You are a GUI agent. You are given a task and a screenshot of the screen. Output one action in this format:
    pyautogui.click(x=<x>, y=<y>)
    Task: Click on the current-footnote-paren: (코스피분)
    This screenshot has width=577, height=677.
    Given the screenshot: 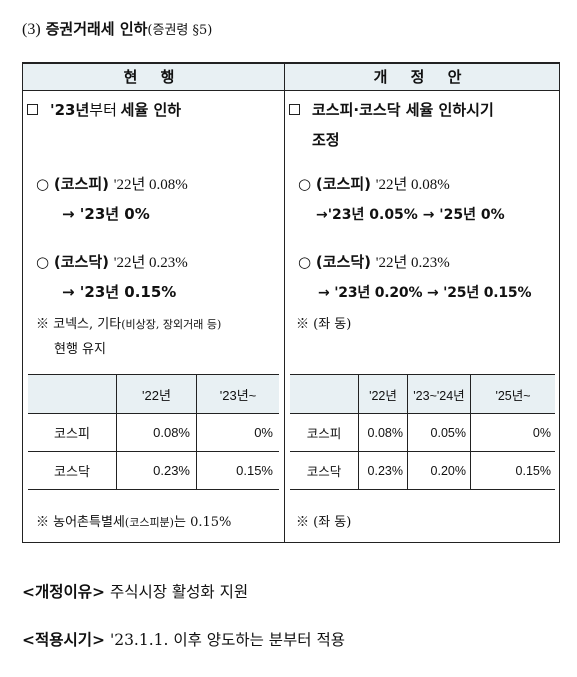 What is the action you would take?
    pyautogui.click(x=149, y=522)
    